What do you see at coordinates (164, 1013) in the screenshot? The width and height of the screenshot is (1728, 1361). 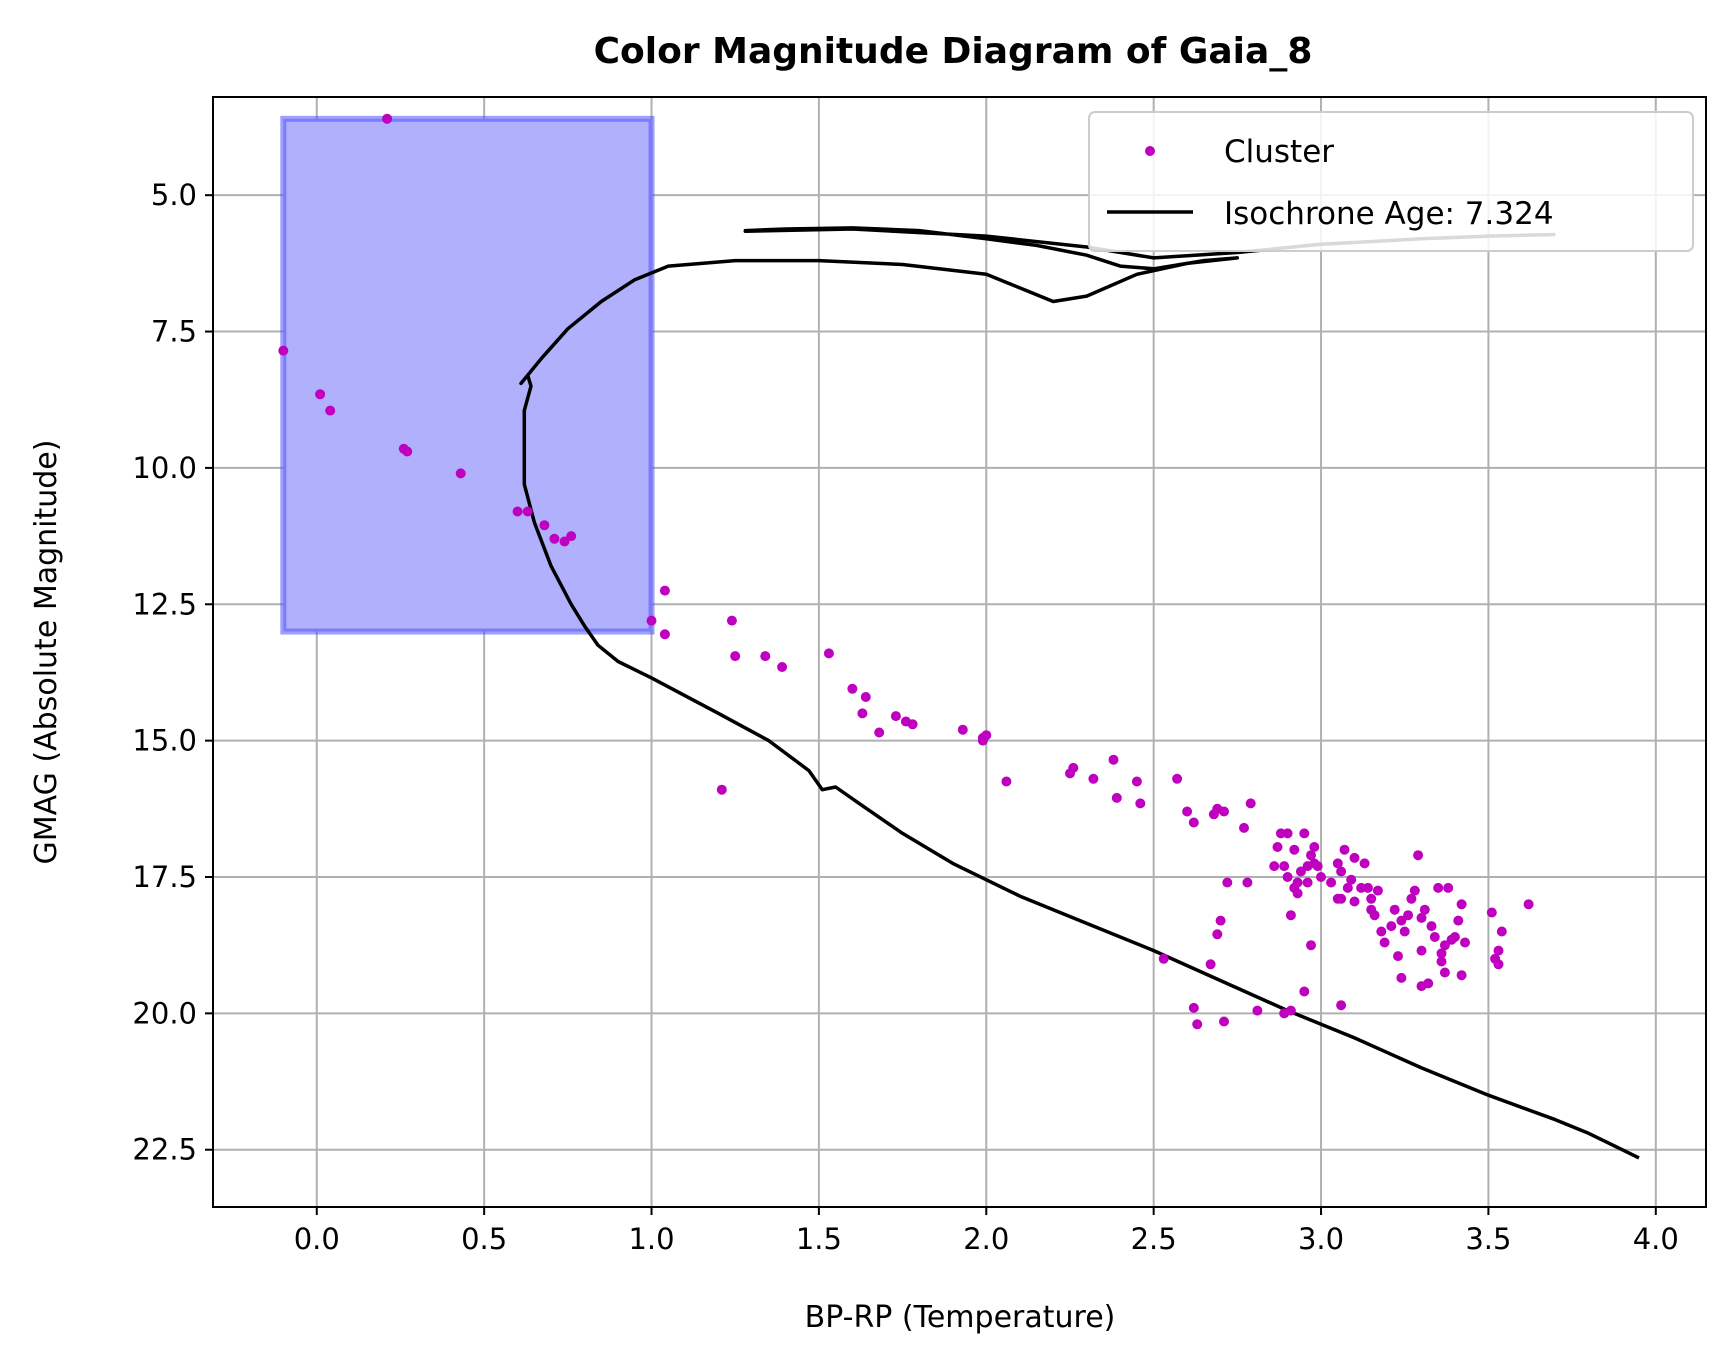 I see `y-tick-label: 20.0` at bounding box center [164, 1013].